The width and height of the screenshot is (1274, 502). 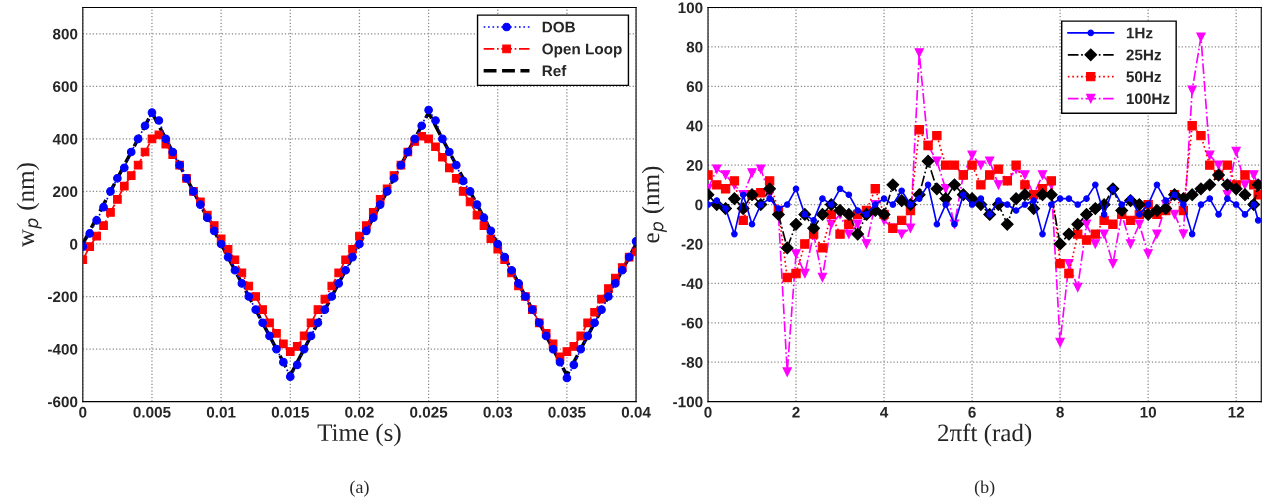 I want to click on y-tick-label: 60, so click(x=694, y=87).